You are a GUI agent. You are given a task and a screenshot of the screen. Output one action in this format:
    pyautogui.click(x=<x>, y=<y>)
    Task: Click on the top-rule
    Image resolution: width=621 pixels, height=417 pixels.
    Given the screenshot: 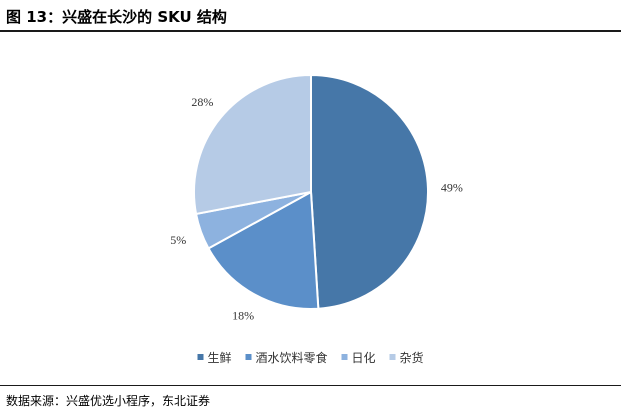 What is the action you would take?
    pyautogui.click(x=310, y=31)
    